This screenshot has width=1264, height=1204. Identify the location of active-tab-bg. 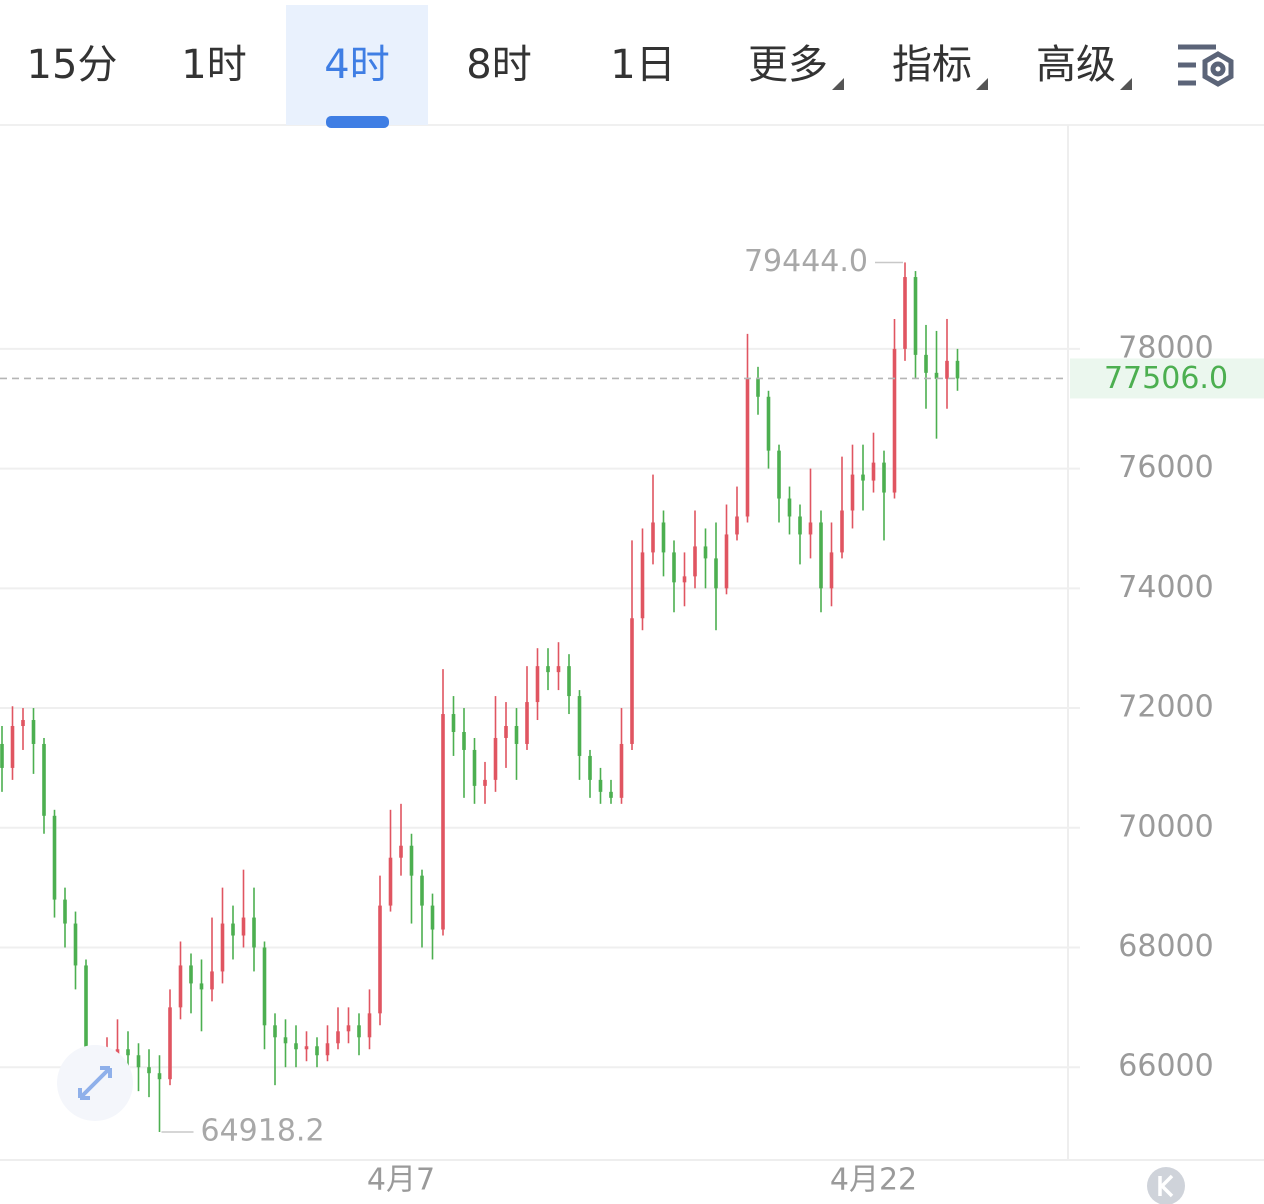
(357, 65).